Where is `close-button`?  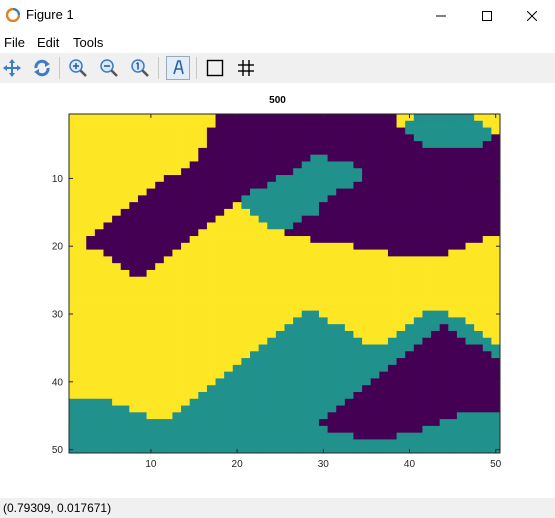
close-button is located at coordinates (532, 15).